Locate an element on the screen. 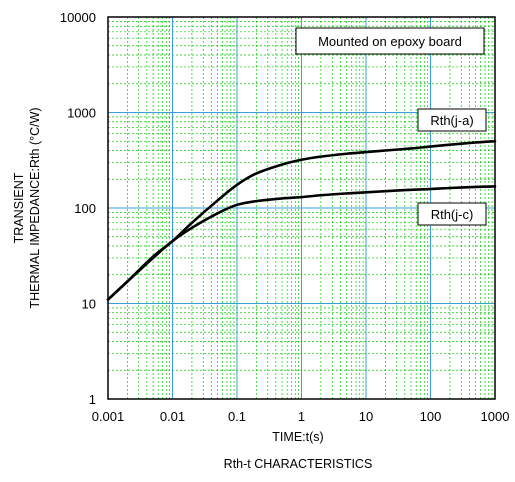 This screenshot has width=515, height=482. y-tick-labels: 1 10 100 1000 10000 is located at coordinates (78, 208).